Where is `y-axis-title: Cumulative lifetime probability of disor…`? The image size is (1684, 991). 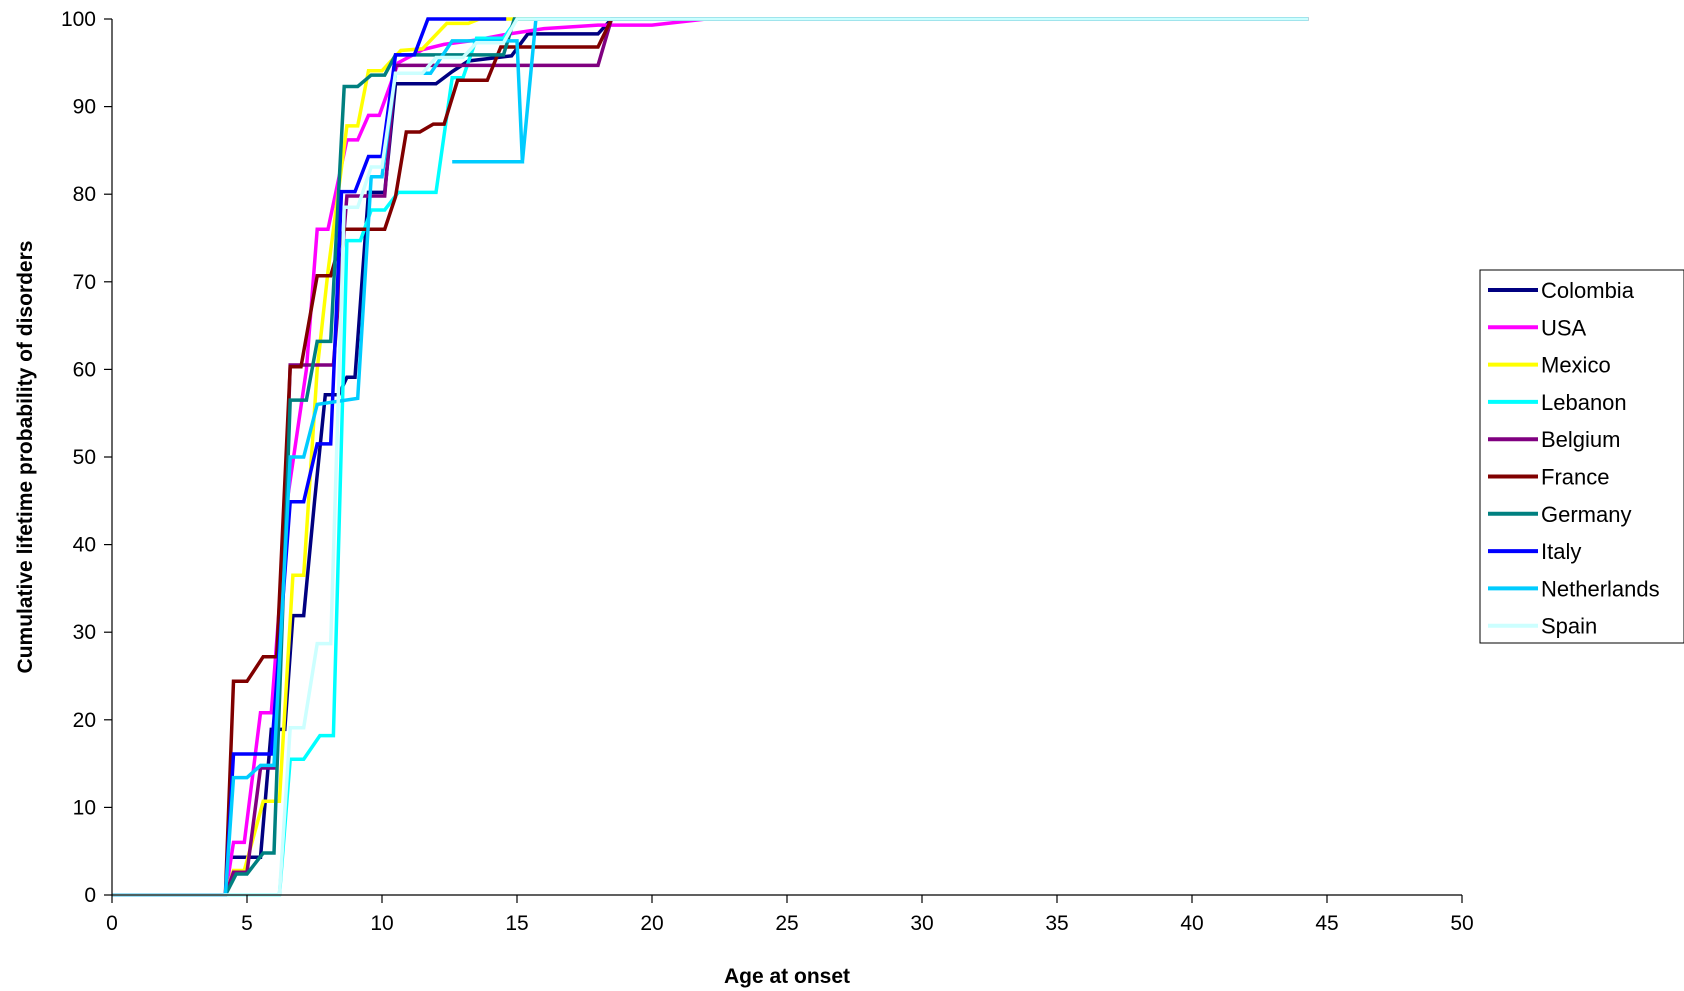
y-axis-title: Cumulative lifetime probability of disor… is located at coordinates (25, 457).